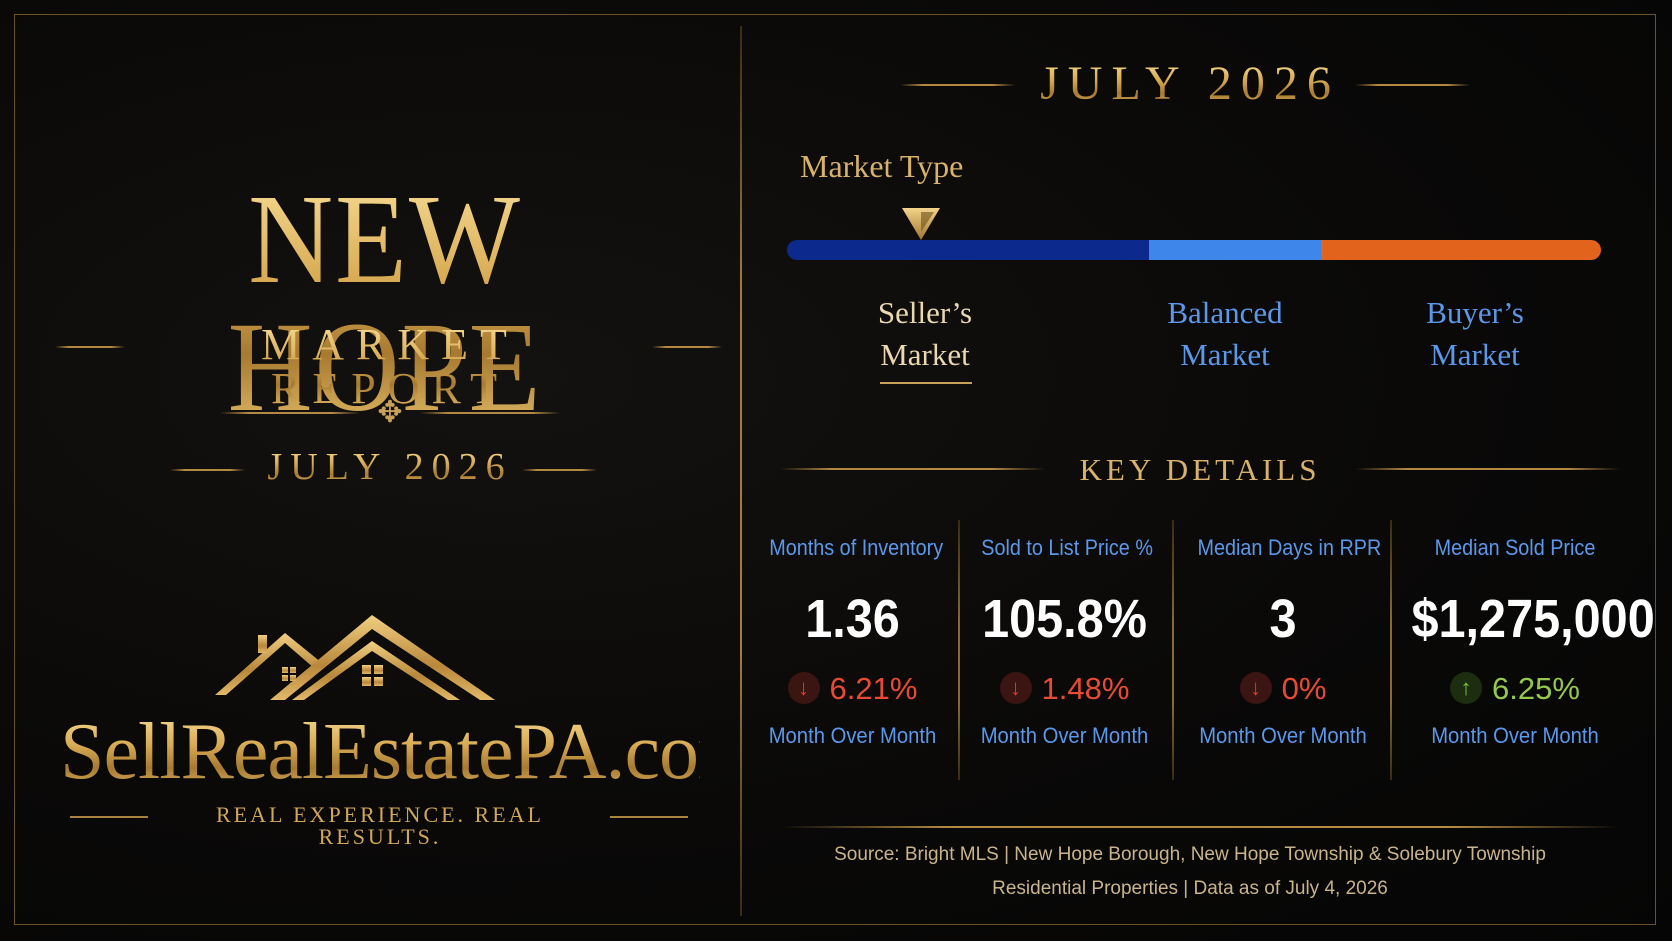  I want to click on ornament-rule-right, so click(490, 413).